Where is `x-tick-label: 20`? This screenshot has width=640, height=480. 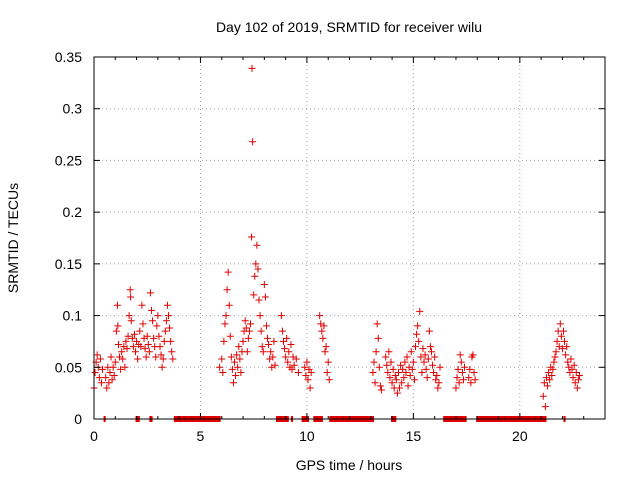 x-tick-label: 20 is located at coordinates (520, 436).